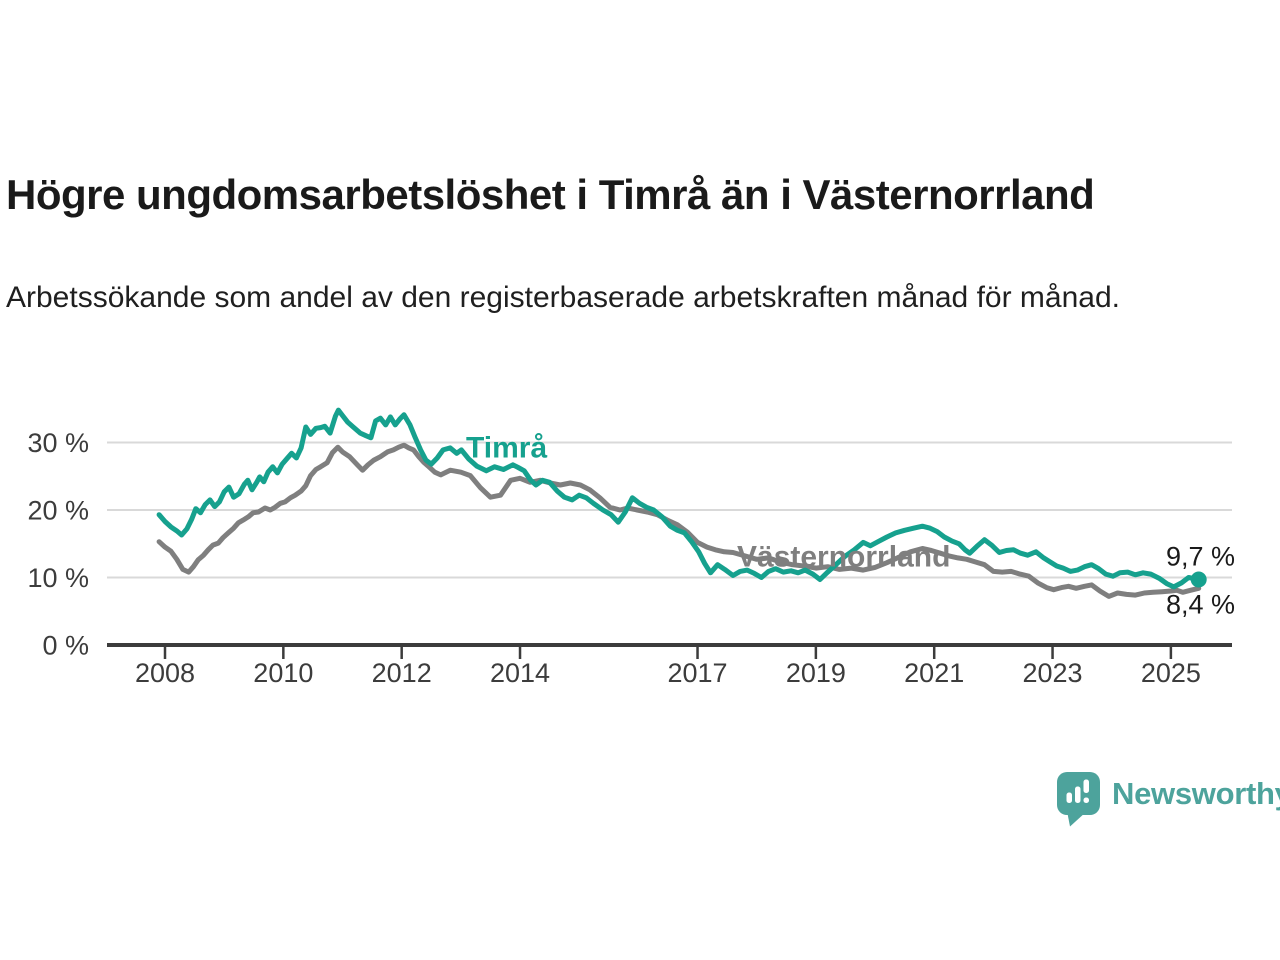 The image size is (1280, 960). What do you see at coordinates (1196, 793) in the screenshot?
I see `newsworthy-logo-text: Newsworthy` at bounding box center [1196, 793].